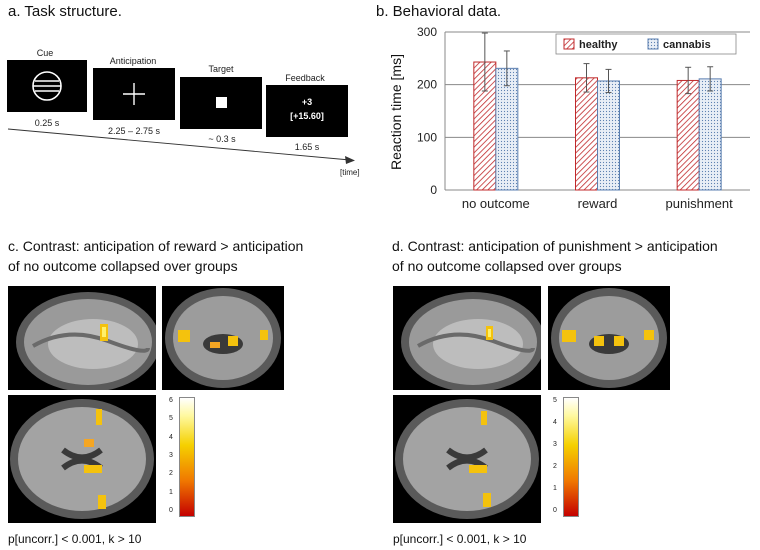 This screenshot has width=760, height=550. I want to click on target-screen, so click(221, 103).